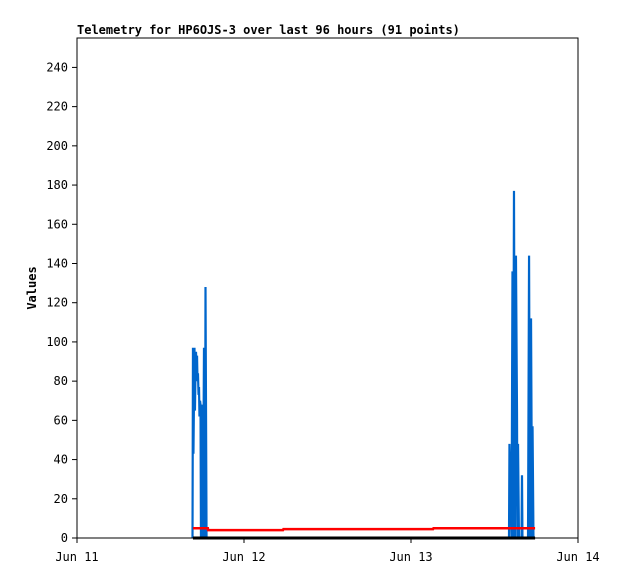  What do you see at coordinates (32, 287) in the screenshot?
I see `y-axis-label: Values` at bounding box center [32, 287].